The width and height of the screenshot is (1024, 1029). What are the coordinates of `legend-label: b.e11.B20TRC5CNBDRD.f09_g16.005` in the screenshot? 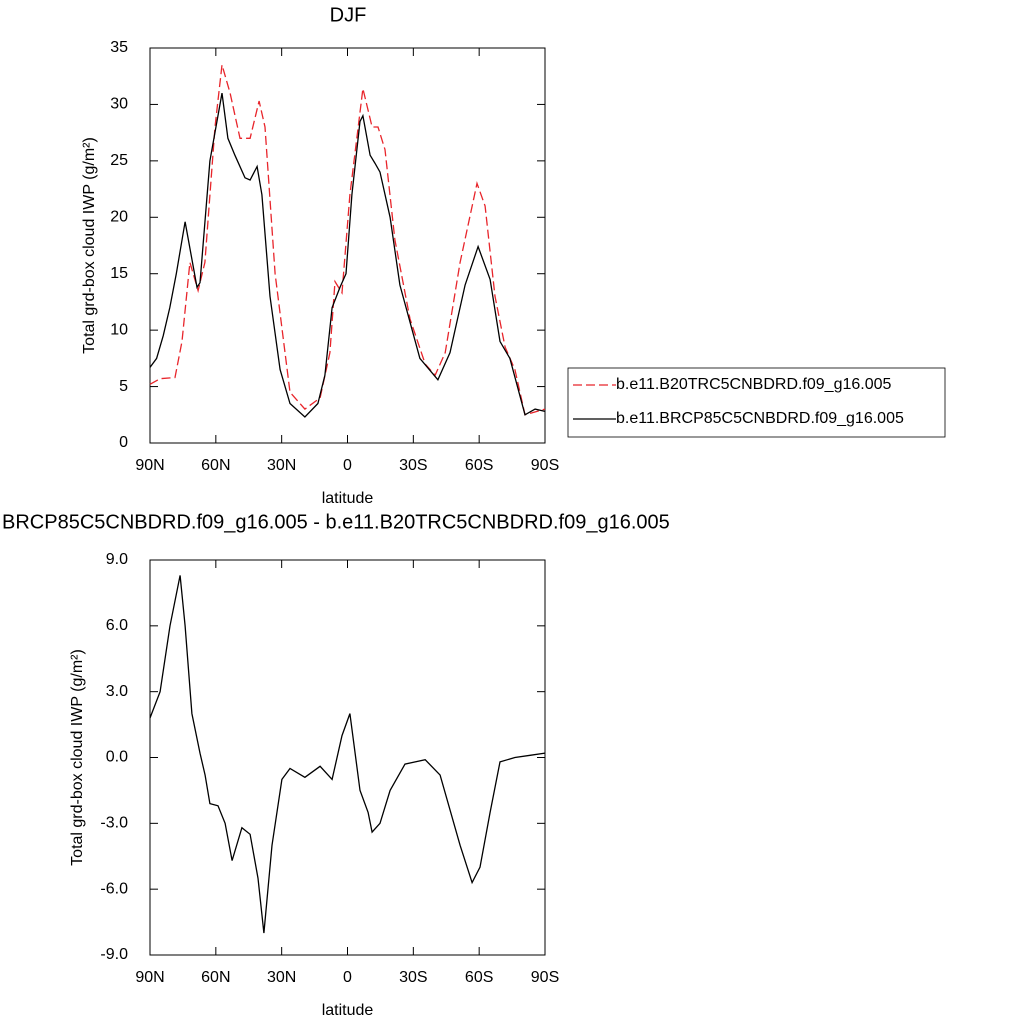 It's located at (754, 384).